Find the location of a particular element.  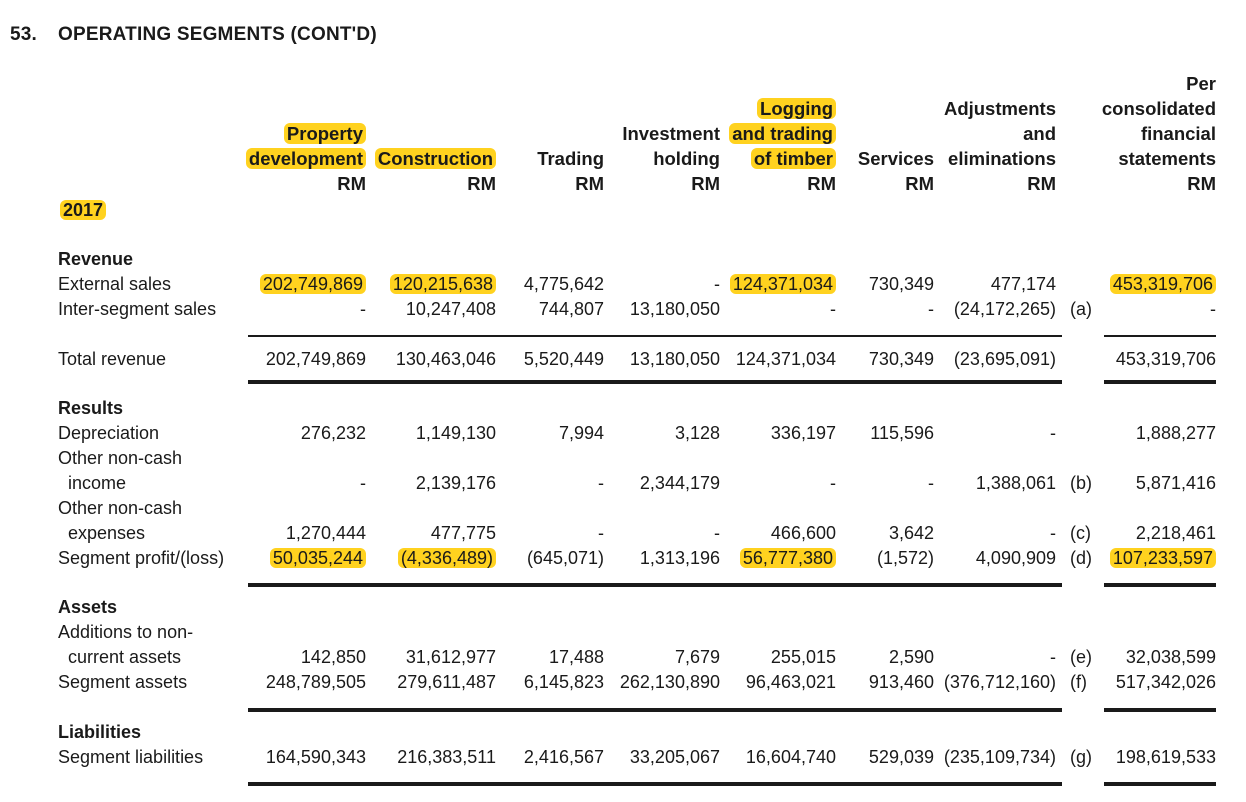

cell-value: 130,463,046 is located at coordinates (445, 359).